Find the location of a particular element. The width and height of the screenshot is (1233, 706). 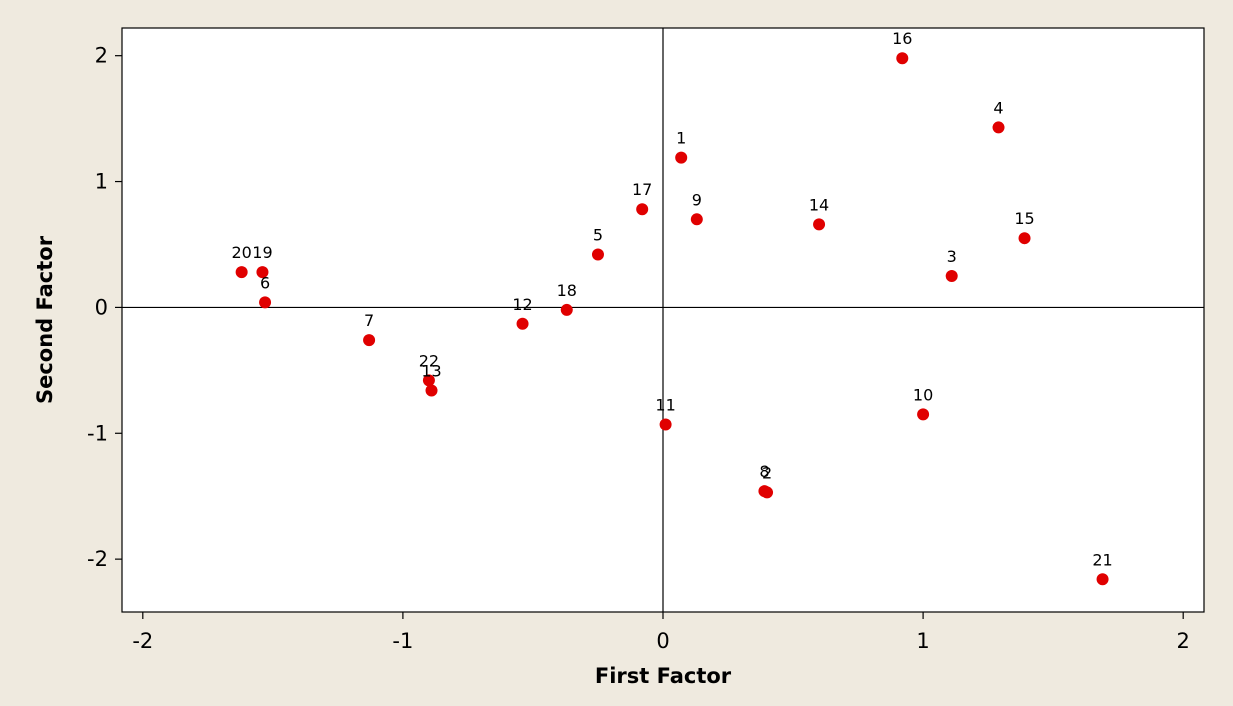

point-label-6: 6 is located at coordinates (265, 282).